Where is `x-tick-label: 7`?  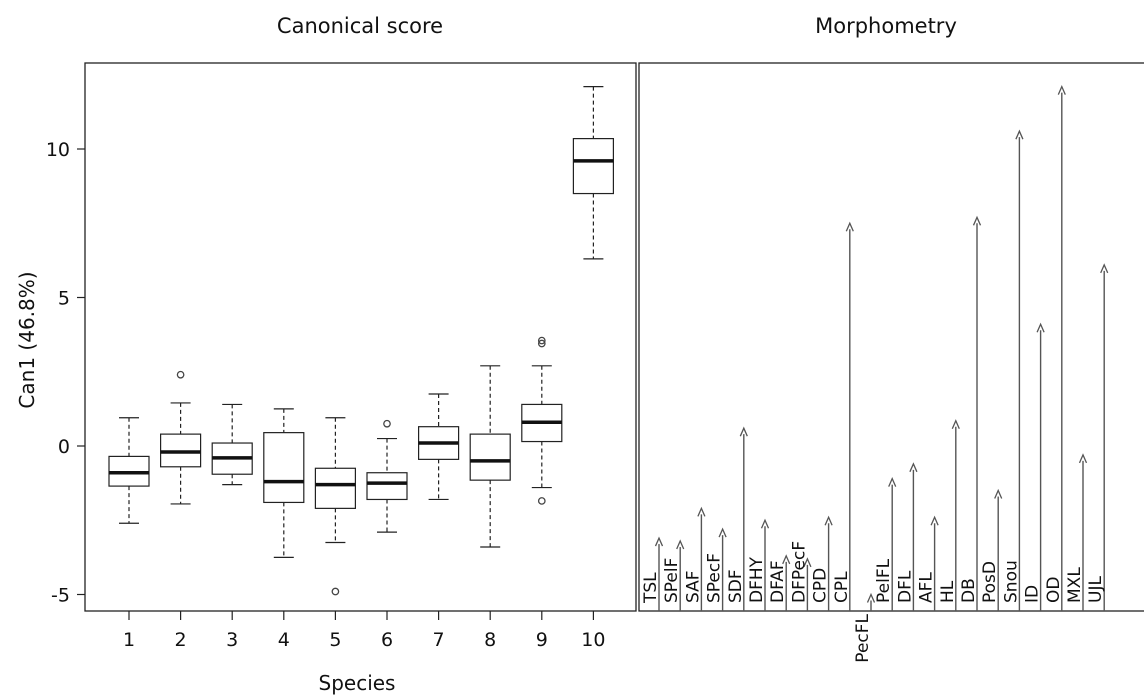
x-tick-label: 7 is located at coordinates (439, 640).